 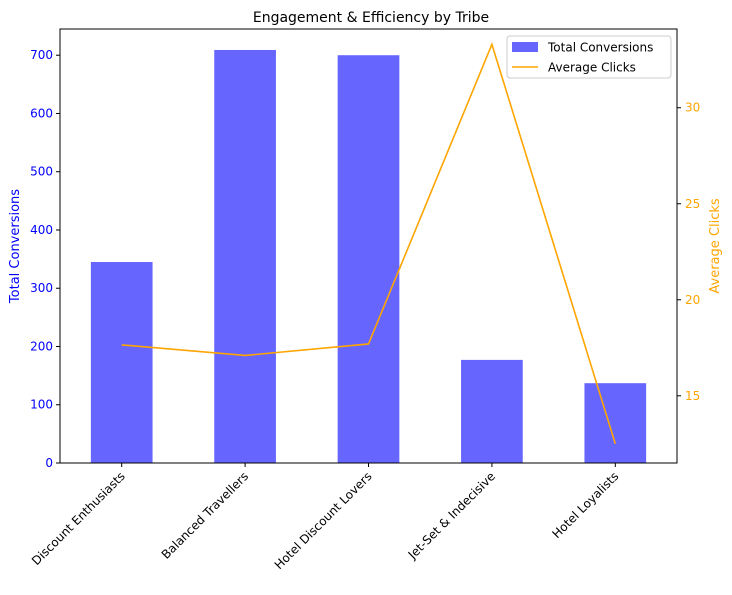 What do you see at coordinates (41, 230) in the screenshot?
I see `left-tick-label-4: 400` at bounding box center [41, 230].